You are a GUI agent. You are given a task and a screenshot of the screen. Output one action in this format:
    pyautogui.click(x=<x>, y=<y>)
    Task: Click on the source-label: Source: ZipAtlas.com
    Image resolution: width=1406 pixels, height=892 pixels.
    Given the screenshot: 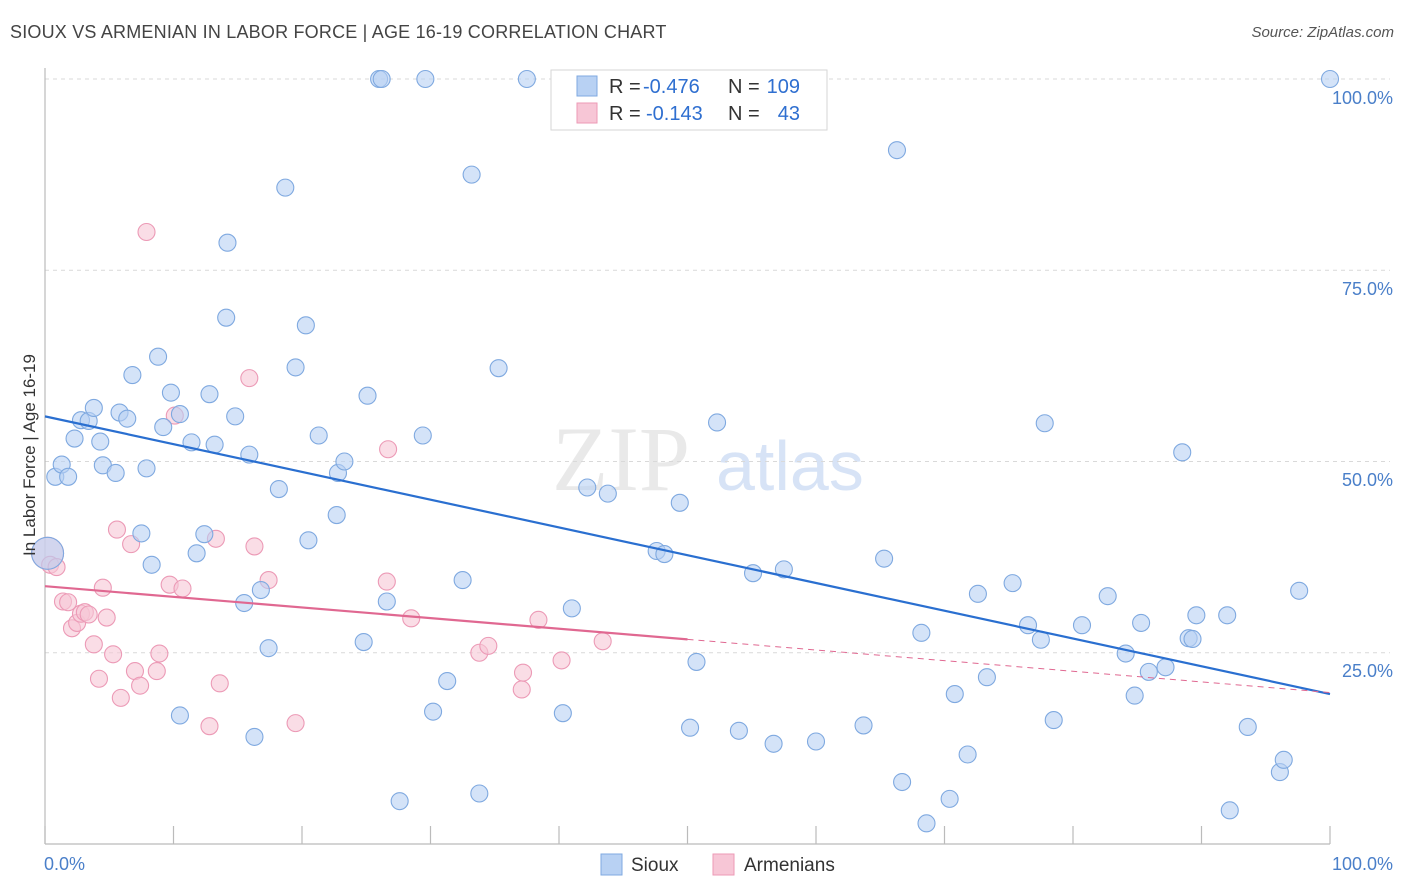 What is the action you would take?
    pyautogui.click(x=1322, y=32)
    